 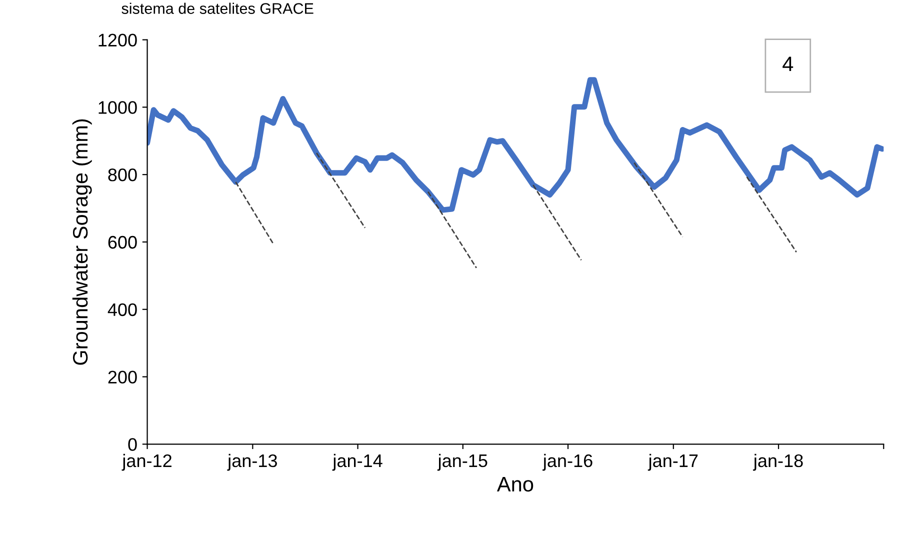 I want to click on y-tick-label: 1000, so click(x=117, y=107).